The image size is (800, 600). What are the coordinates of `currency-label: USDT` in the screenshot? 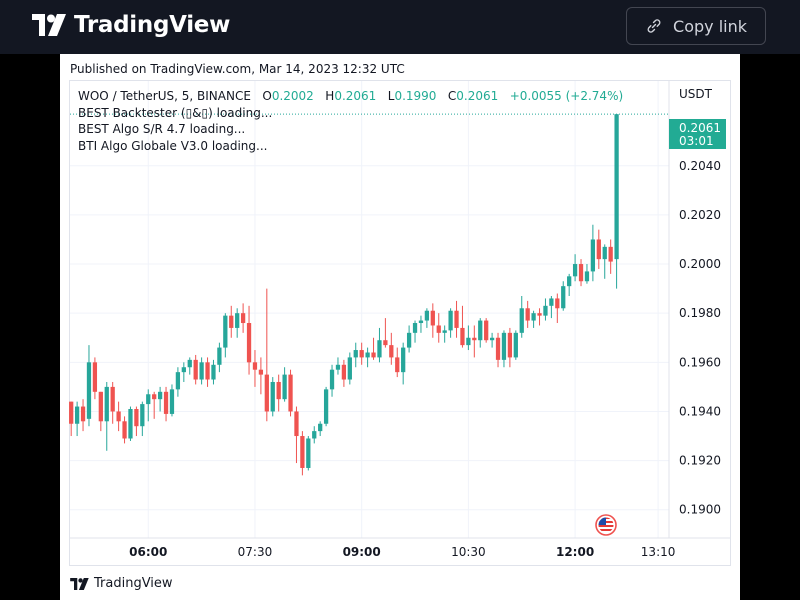 It's located at (696, 94).